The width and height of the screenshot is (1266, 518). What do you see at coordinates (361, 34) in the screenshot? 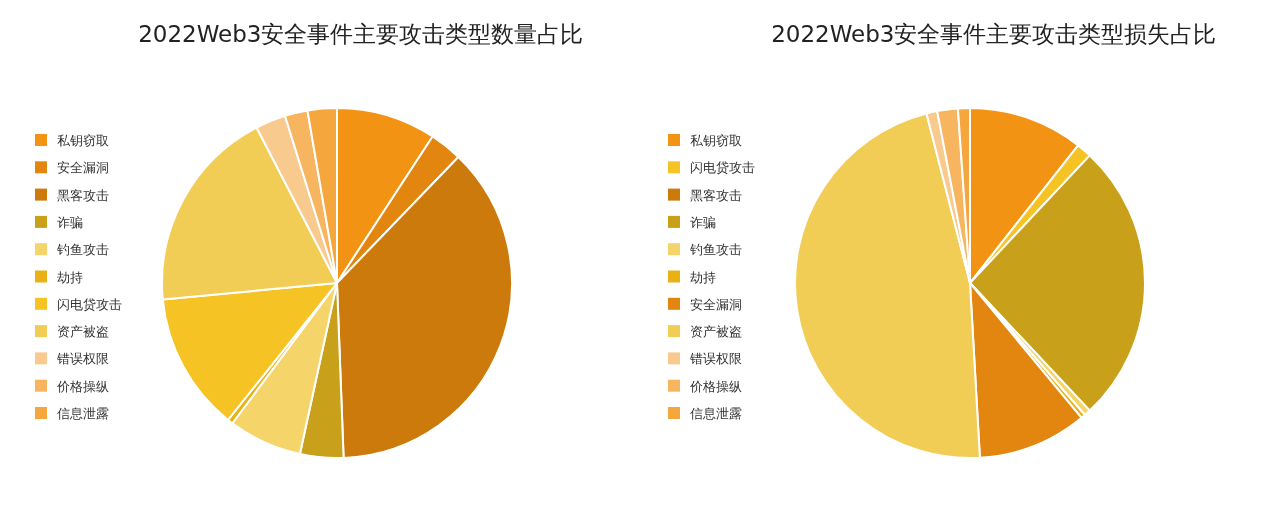
I see `chart-title: 2022Web3安全事件主要攻击类型数量占比` at bounding box center [361, 34].